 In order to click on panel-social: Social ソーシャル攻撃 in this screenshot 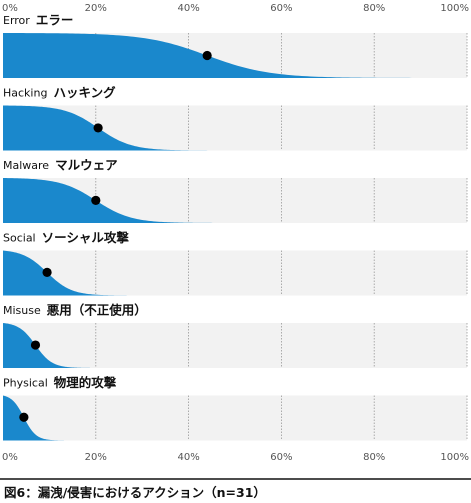, I will do `click(235, 263)`.